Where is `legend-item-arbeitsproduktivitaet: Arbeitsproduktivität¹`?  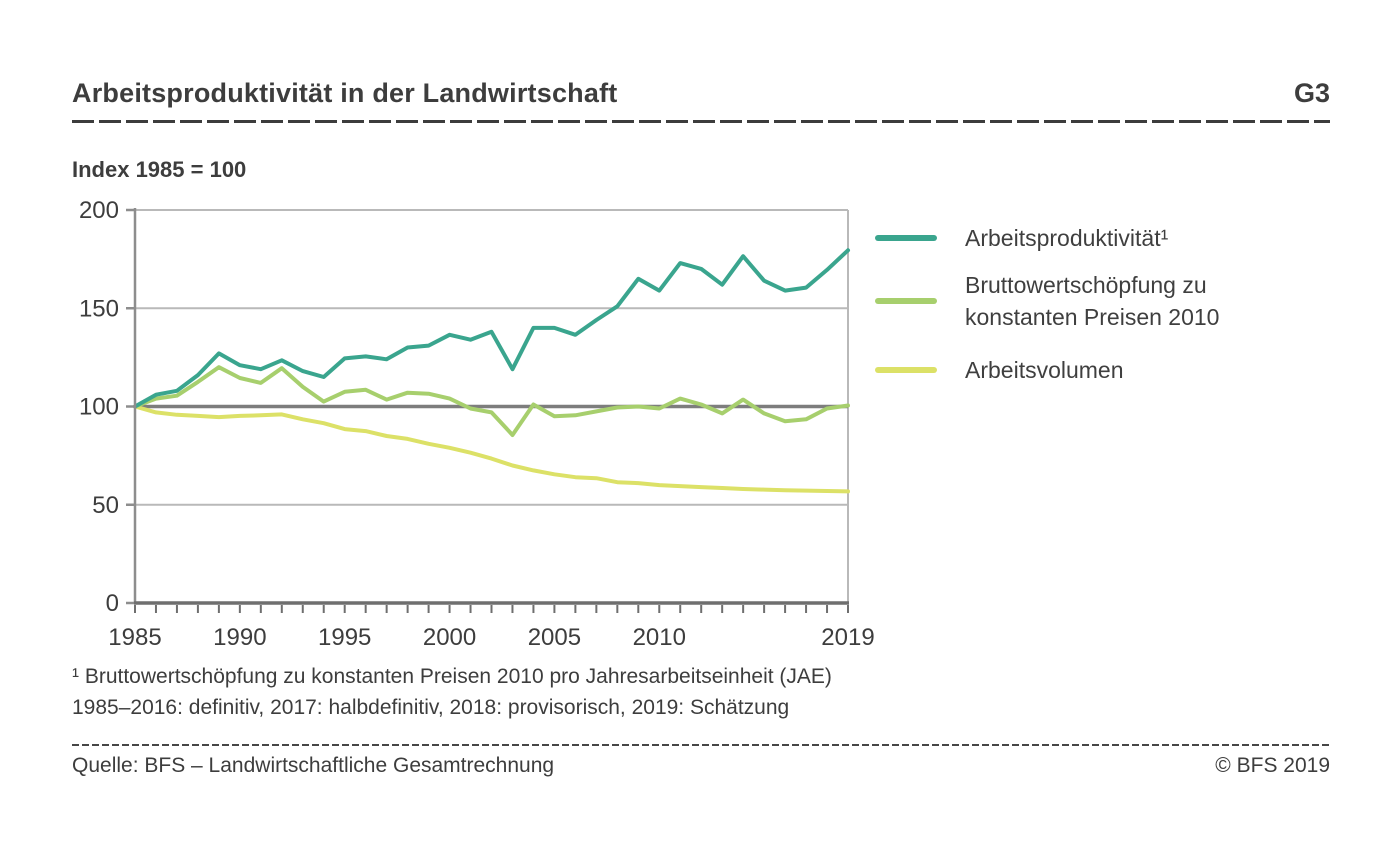 legend-item-arbeitsproduktivitaet: Arbeitsproduktivität¹ is located at coordinates (1100, 238).